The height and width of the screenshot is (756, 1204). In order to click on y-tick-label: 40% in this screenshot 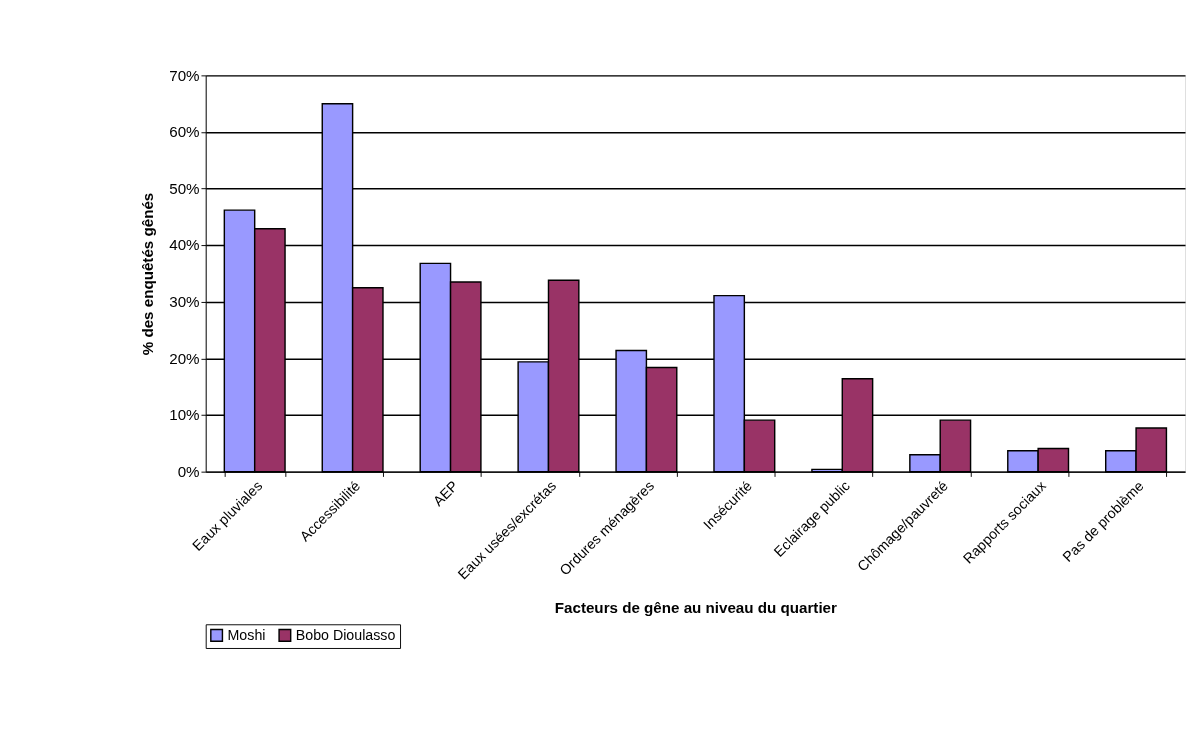, I will do `click(184, 245)`.